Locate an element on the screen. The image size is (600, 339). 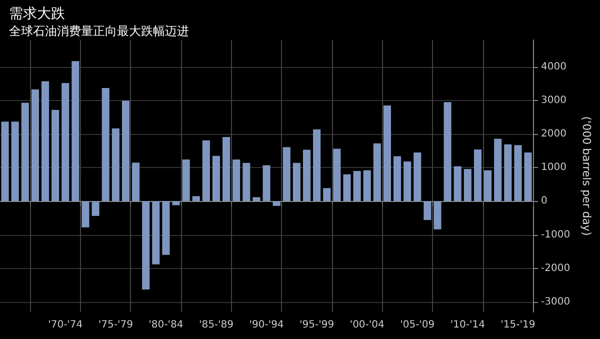
x-tick-label: '90-'94 is located at coordinates (266, 325).